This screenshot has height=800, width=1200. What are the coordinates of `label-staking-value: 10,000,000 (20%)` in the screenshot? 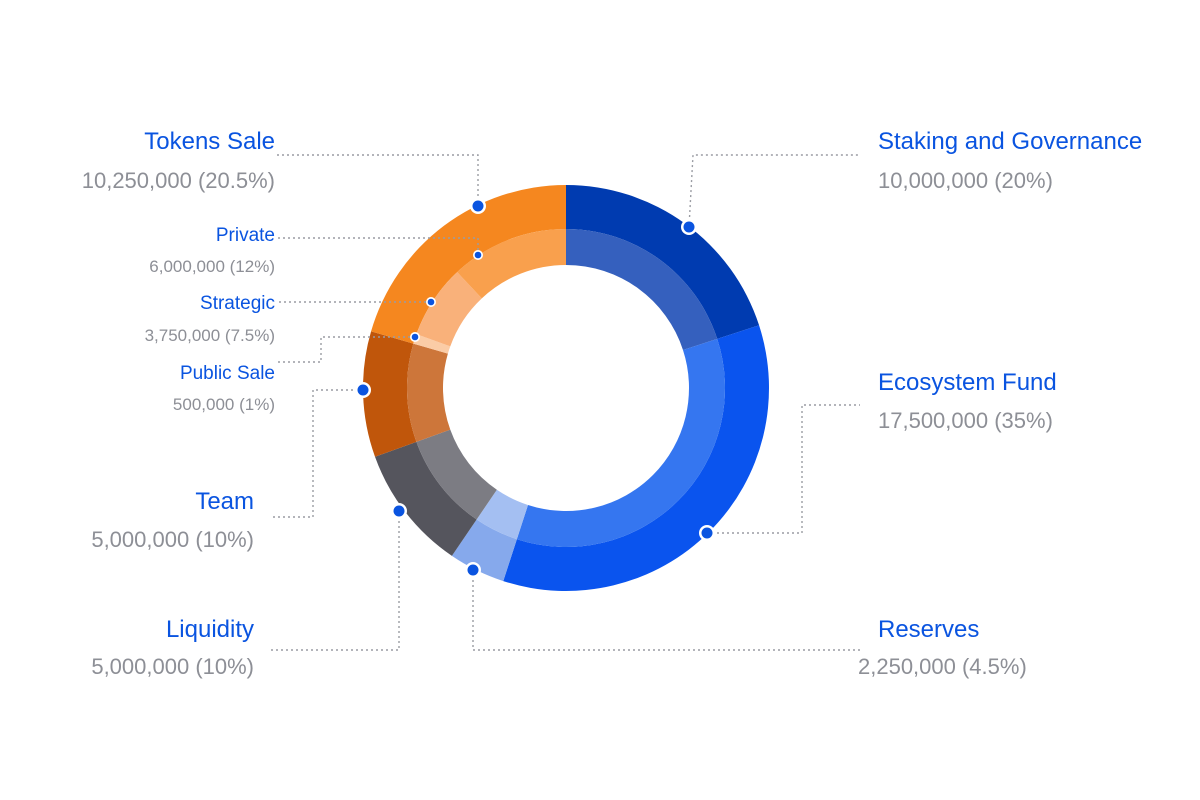 It's located at (965, 180).